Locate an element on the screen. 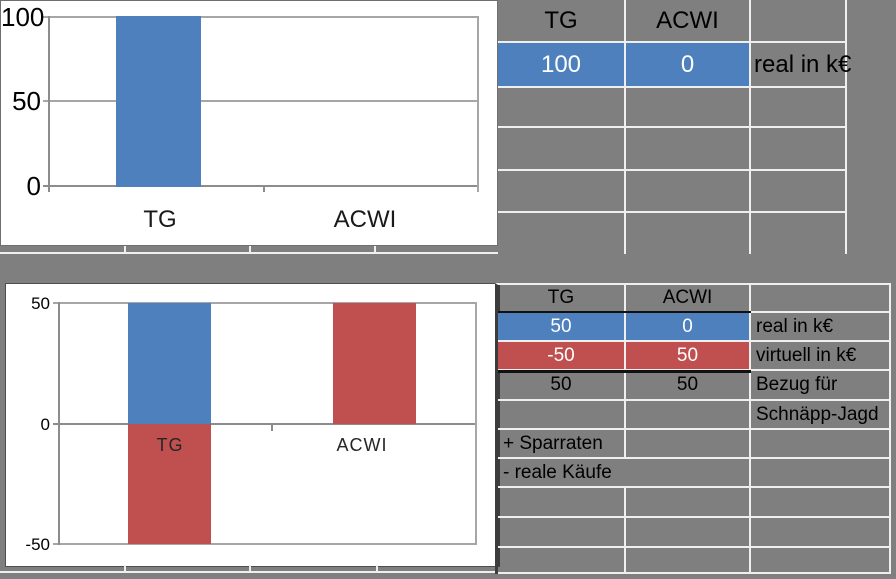 This screenshot has height=579, width=896. ytick-neg50: -50 is located at coordinates (37, 544).